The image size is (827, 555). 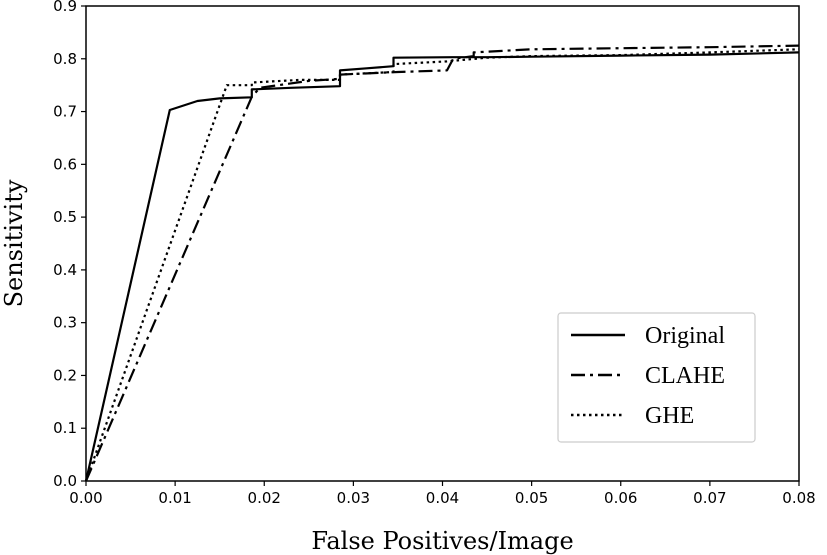 What do you see at coordinates (798, 498) in the screenshot?
I see `x-tick-label-8: 0.08` at bounding box center [798, 498].